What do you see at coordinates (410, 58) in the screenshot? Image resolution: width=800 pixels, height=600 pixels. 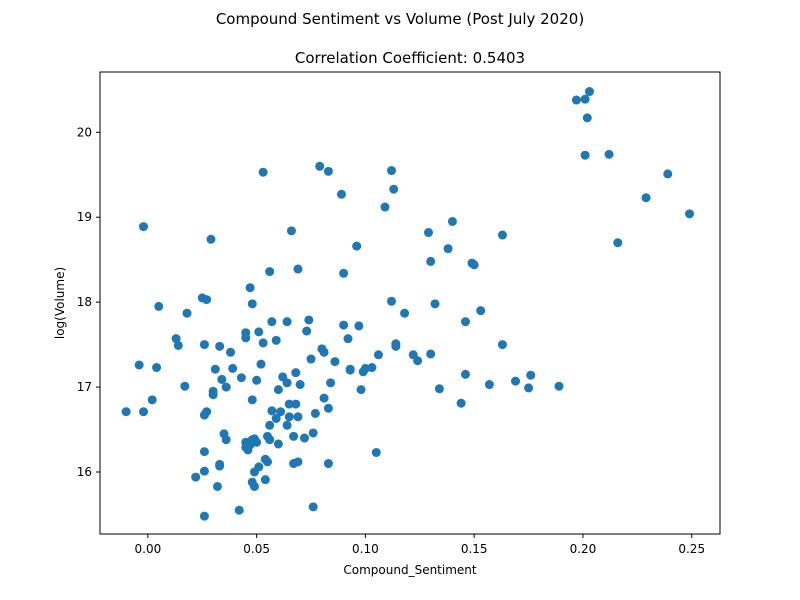 I see `chart-title: Correlation Coefficient: 0.5403` at bounding box center [410, 58].